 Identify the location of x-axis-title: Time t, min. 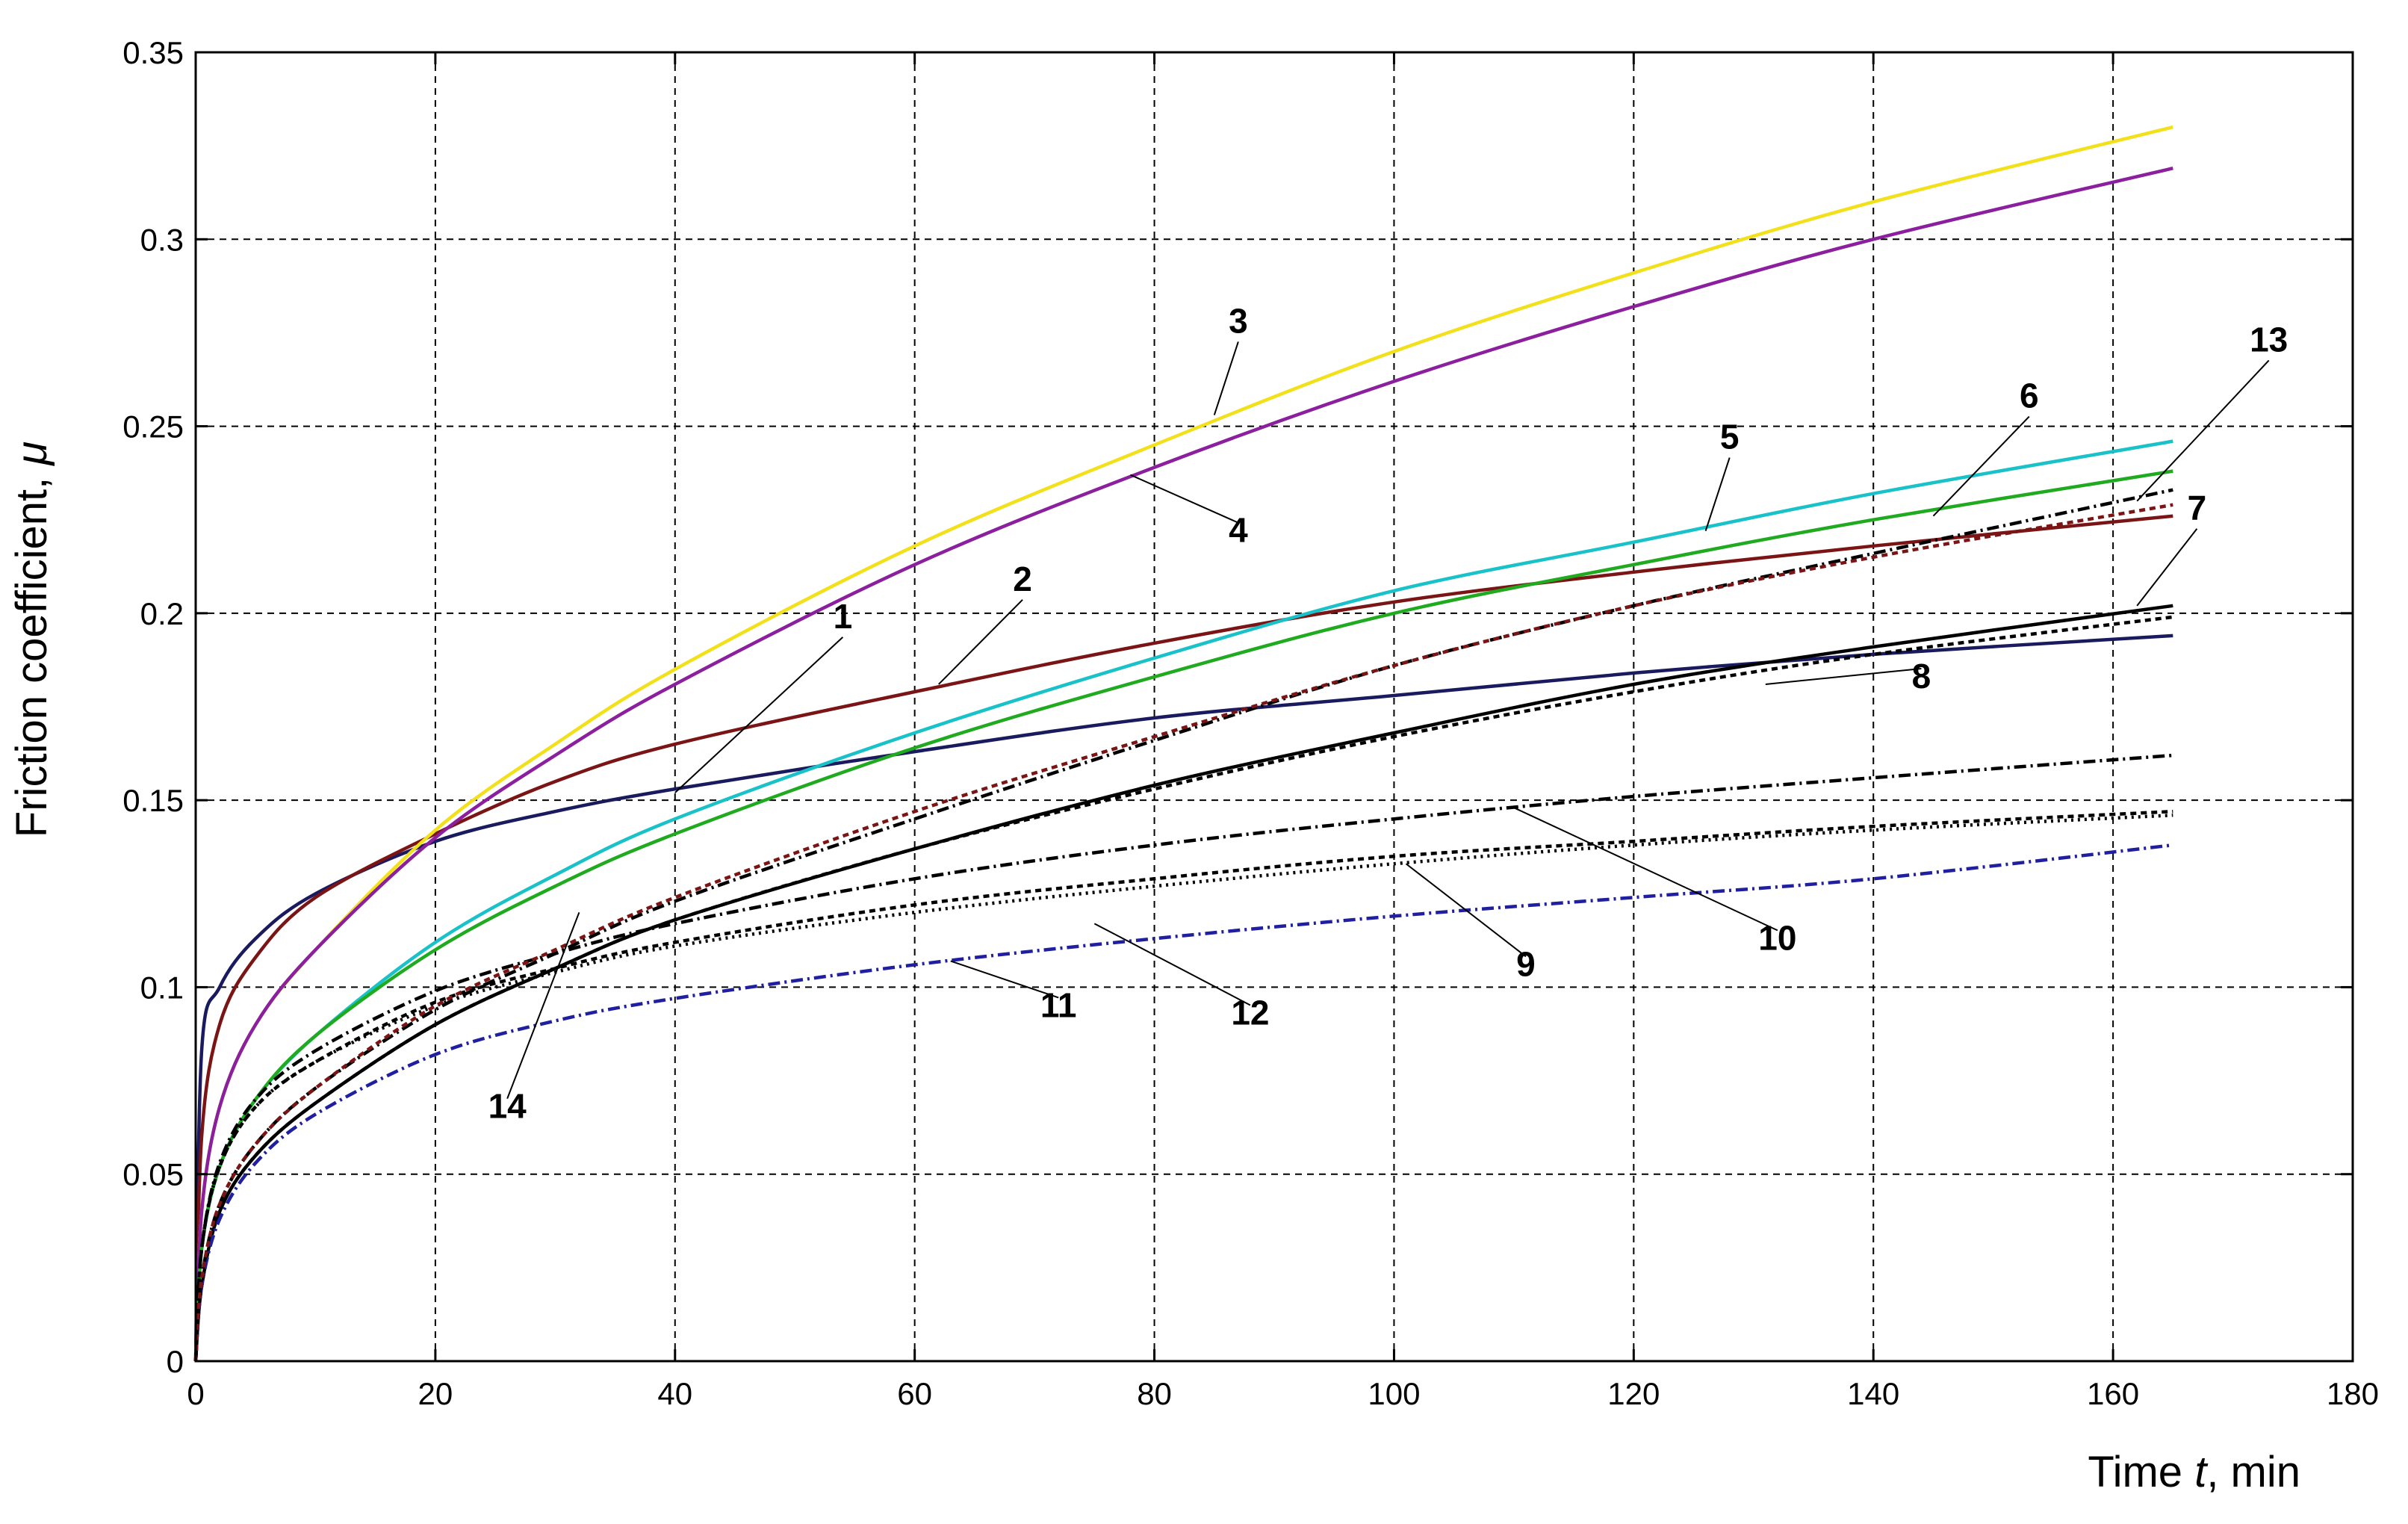
(2194, 1472).